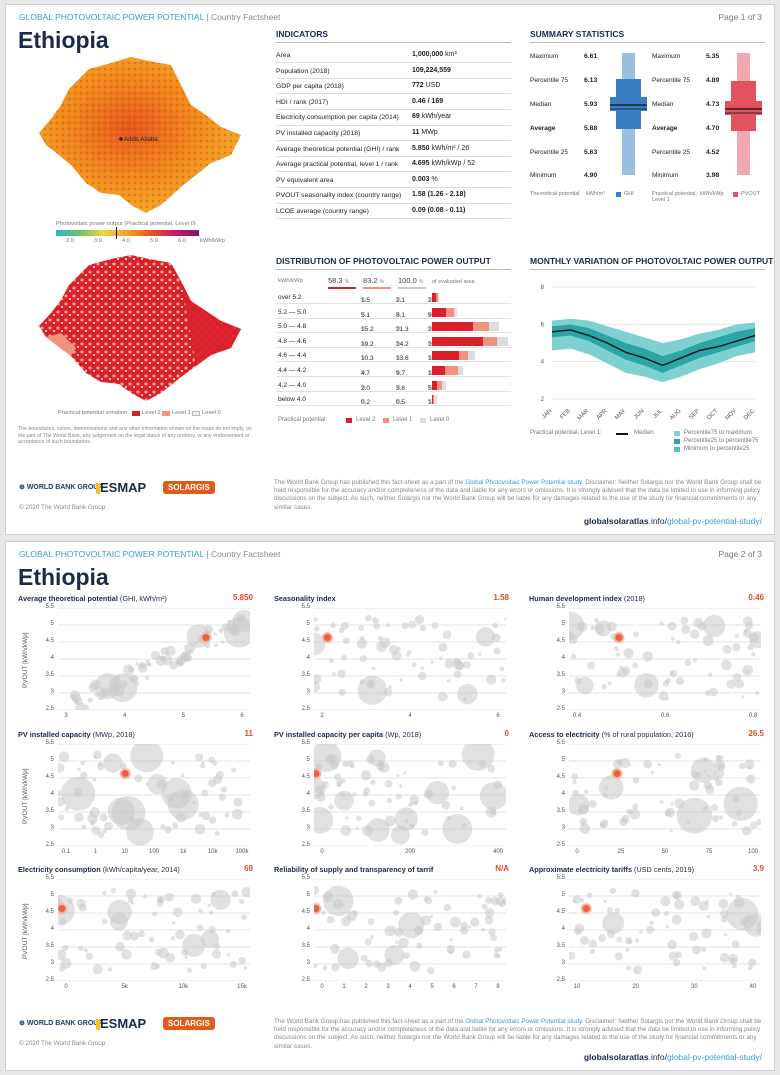 The width and height of the screenshot is (780, 1075). Describe the element at coordinates (189, 1023) in the screenshot. I see `solargis-logo: SOLARGIS` at that location.